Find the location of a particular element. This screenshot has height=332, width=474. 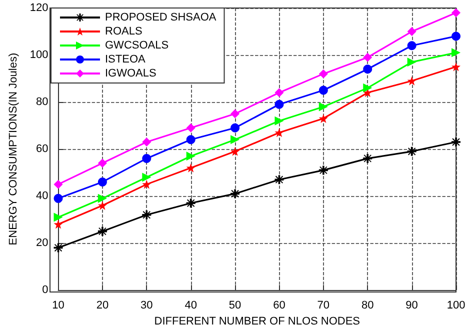

x-tick-label: 20 is located at coordinates (102, 306).